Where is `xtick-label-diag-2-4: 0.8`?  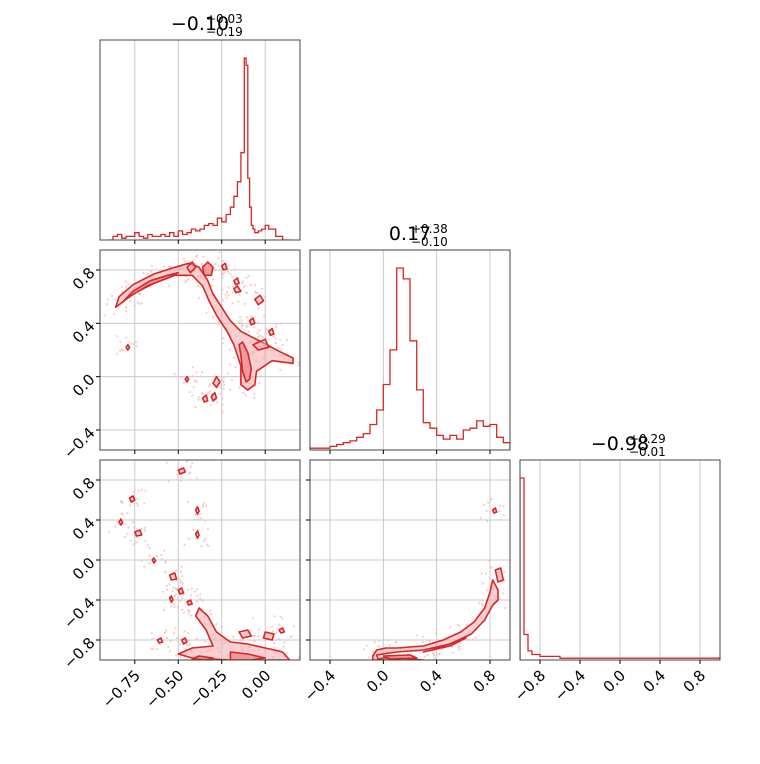 xtick-label-diag-2-4: 0.8 is located at coordinates (695, 681).